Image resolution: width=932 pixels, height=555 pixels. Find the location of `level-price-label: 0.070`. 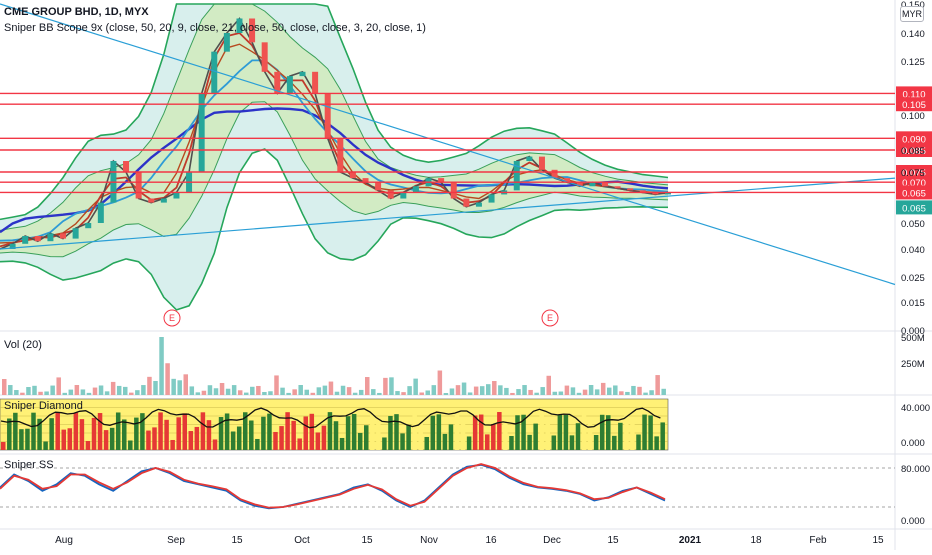

level-price-label: 0.070 is located at coordinates (914, 183).